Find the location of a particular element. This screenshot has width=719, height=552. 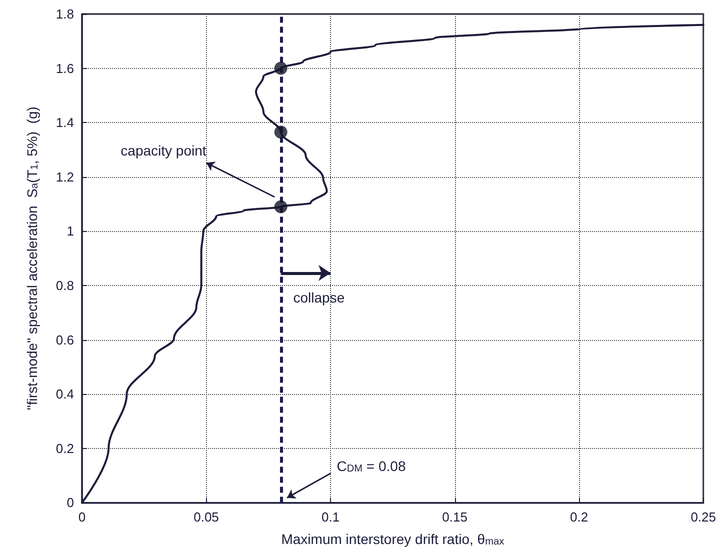

y-tick-label: 0.6 is located at coordinates (65, 340).